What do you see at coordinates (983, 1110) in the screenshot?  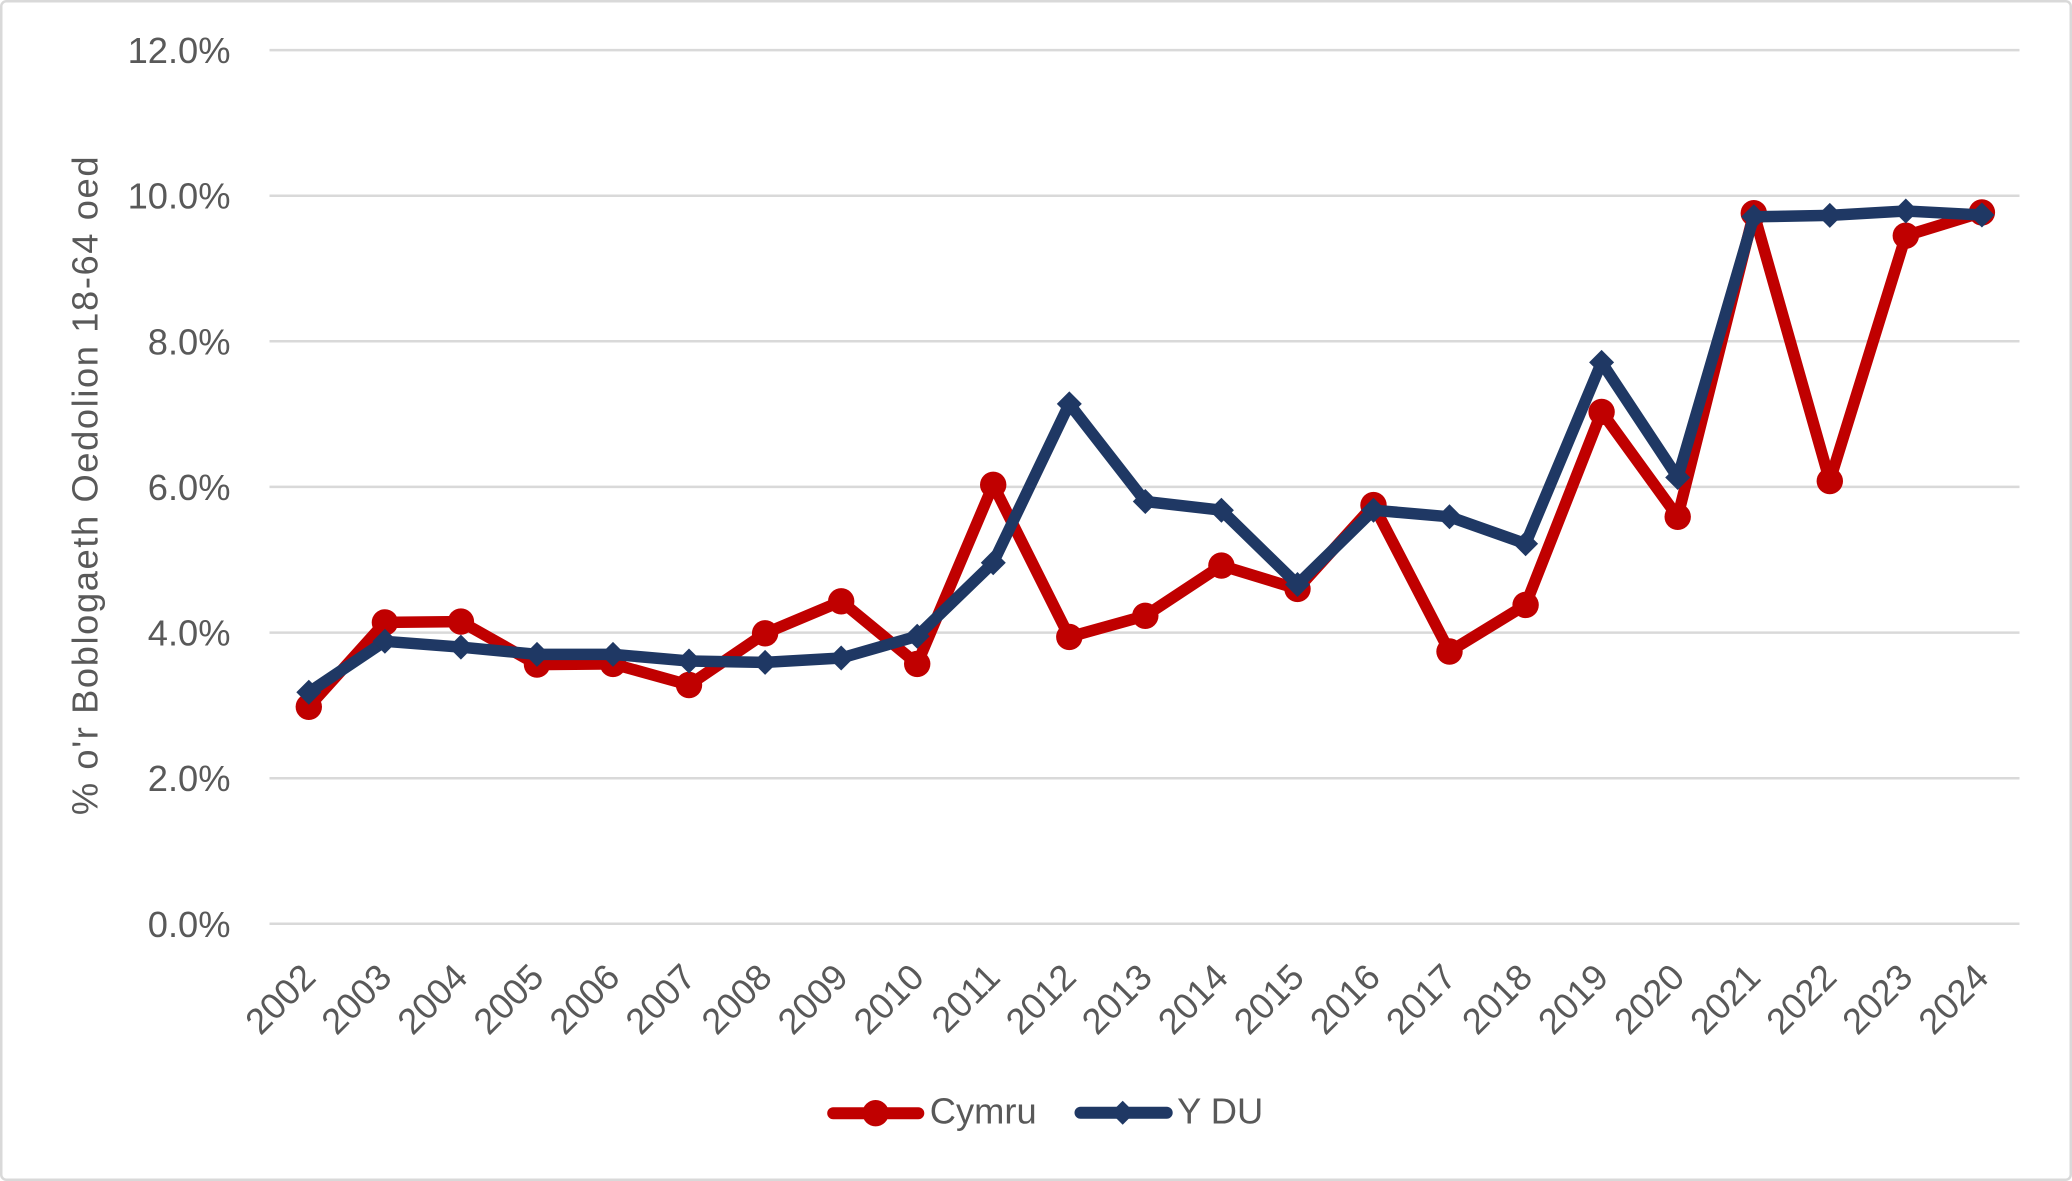 I see `svg-text: Cymru` at bounding box center [983, 1110].